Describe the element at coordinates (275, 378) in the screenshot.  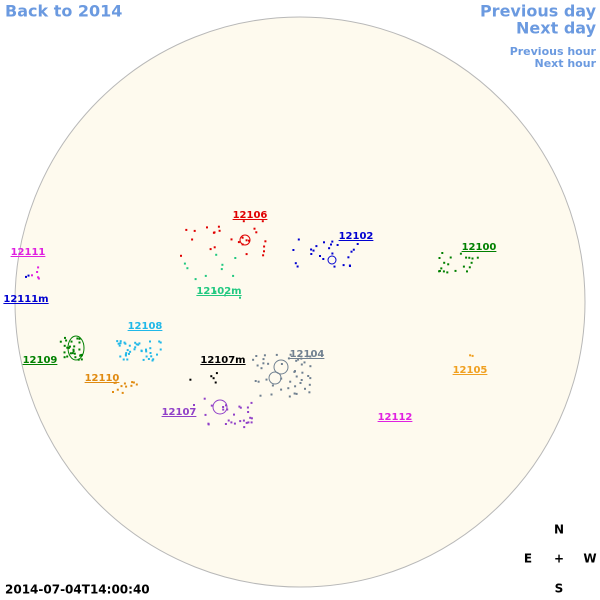
I see `sunspot-ring` at that location.